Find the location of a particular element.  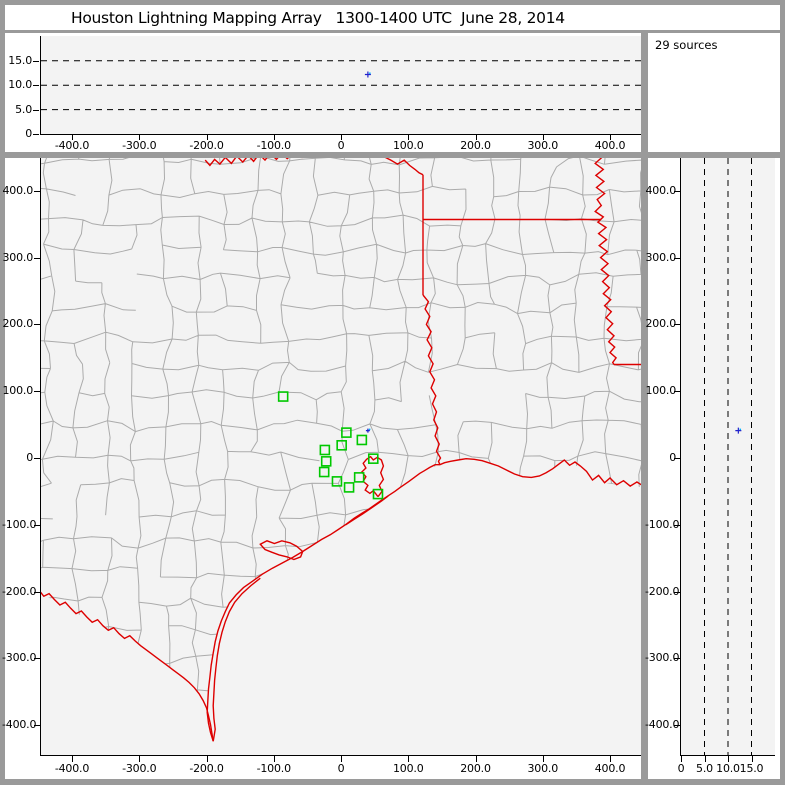

galveston-bay-border is located at coordinates (372, 476).